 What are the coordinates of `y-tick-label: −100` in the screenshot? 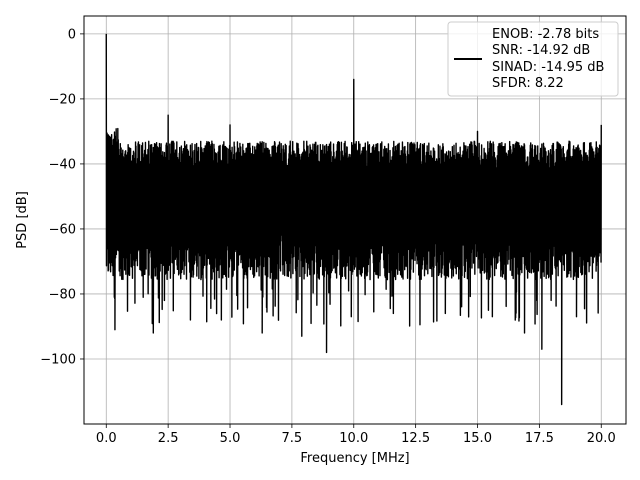 It's located at (58, 359).